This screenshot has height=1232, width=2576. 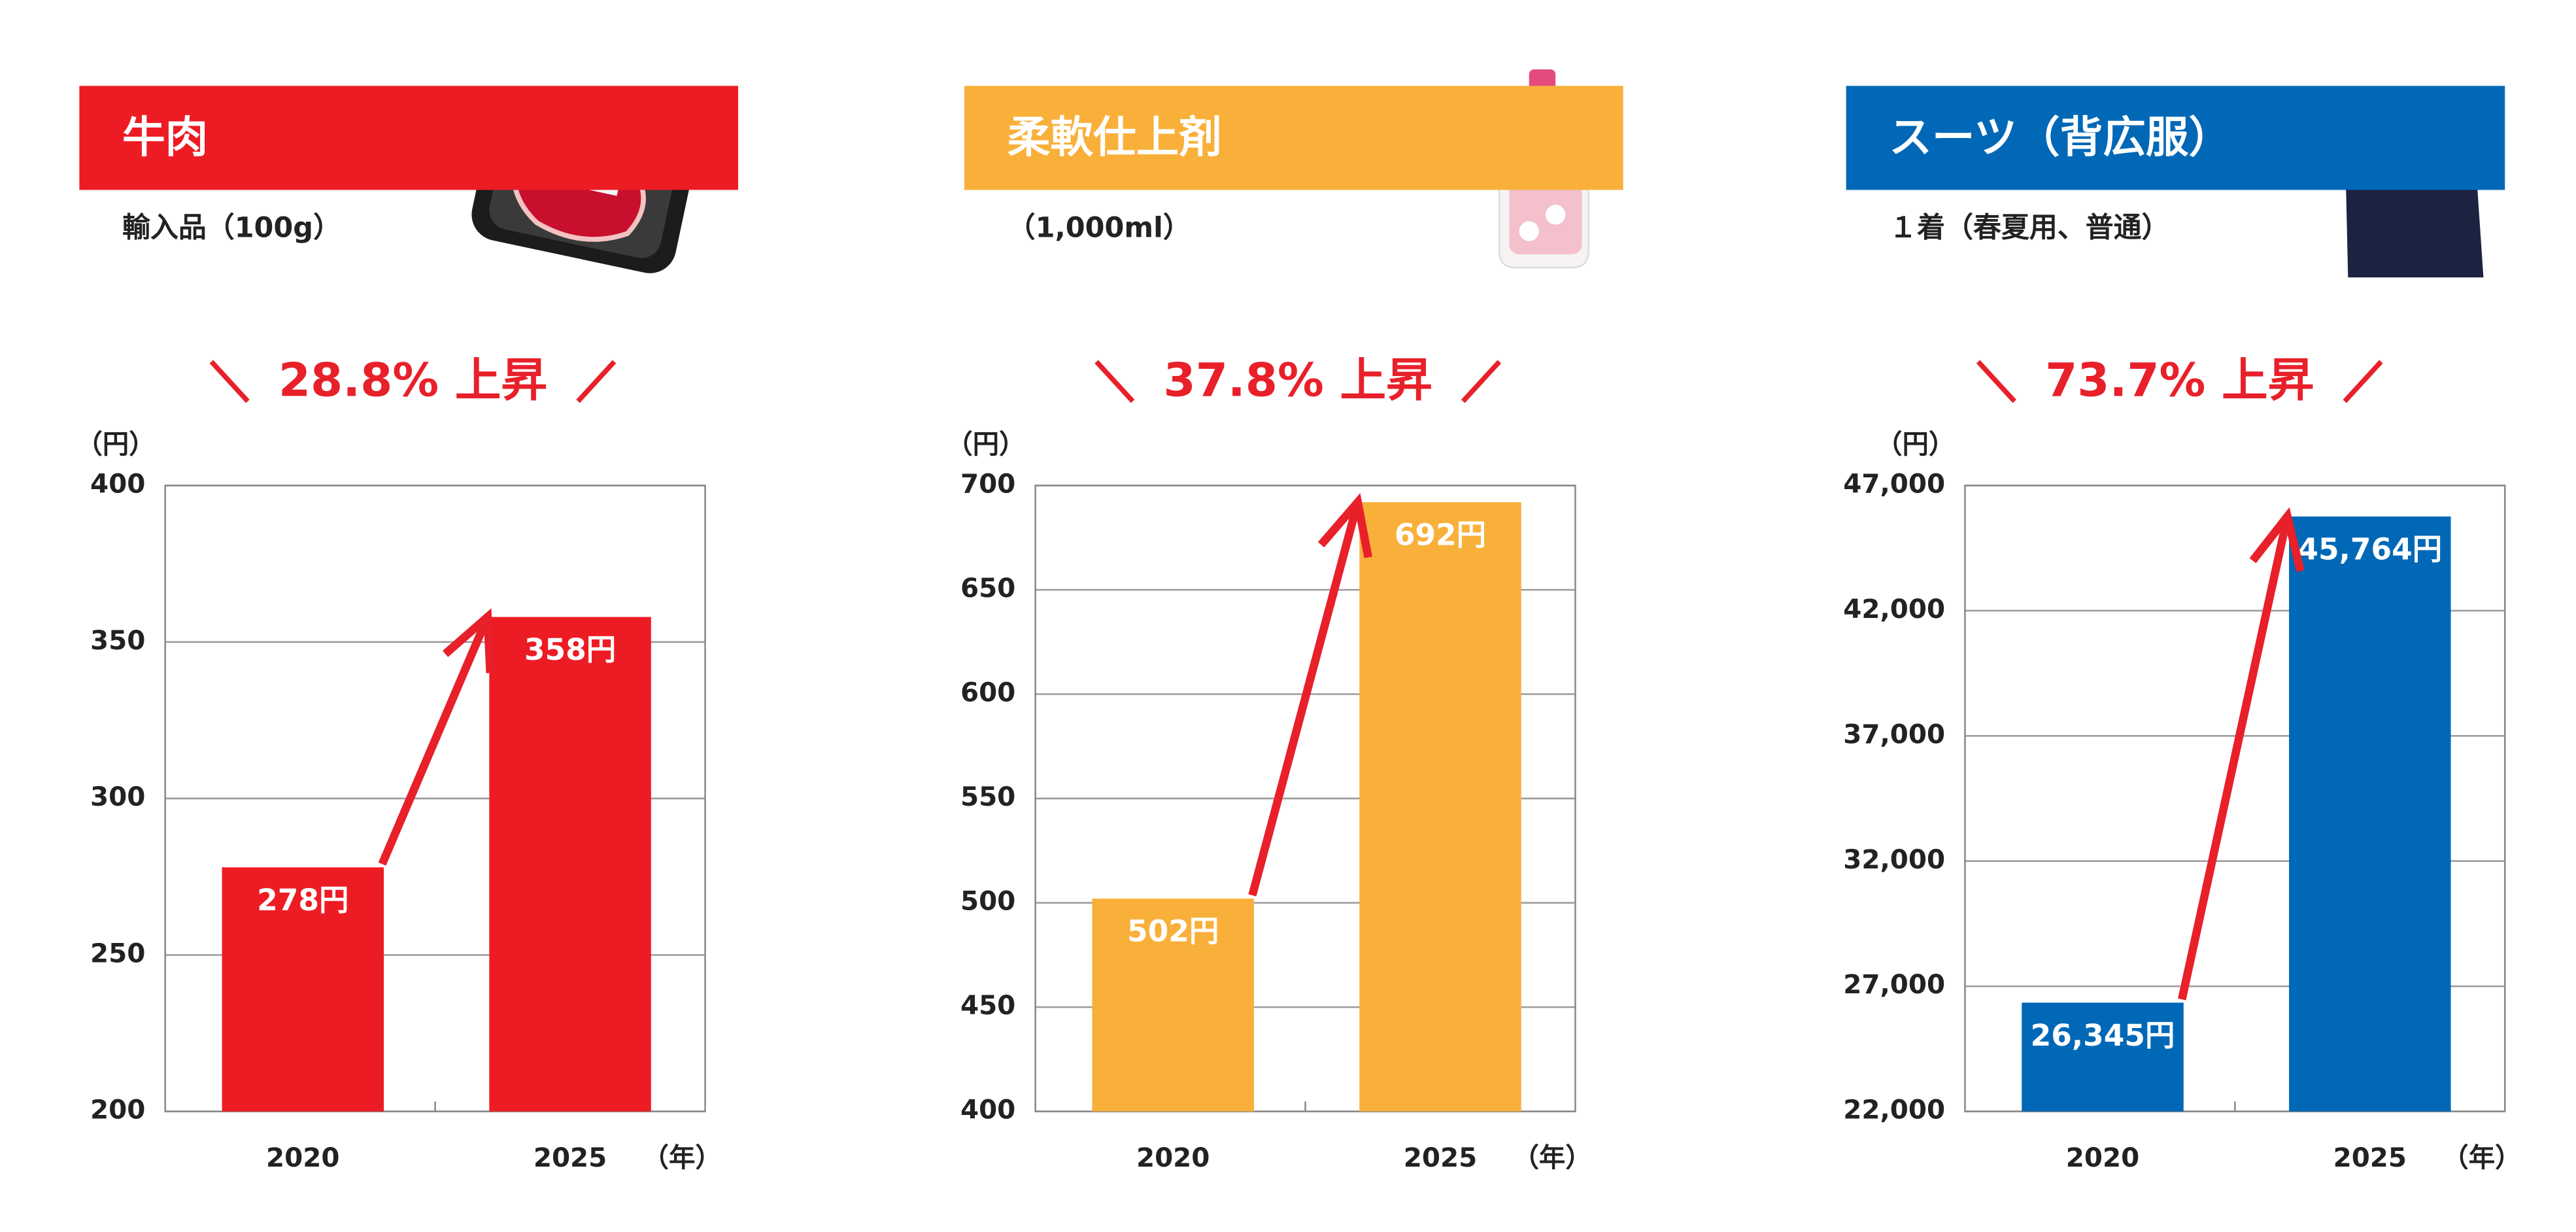 What do you see at coordinates (1894, 859) in the screenshot?
I see `y-tick-label: 32,000` at bounding box center [1894, 859].